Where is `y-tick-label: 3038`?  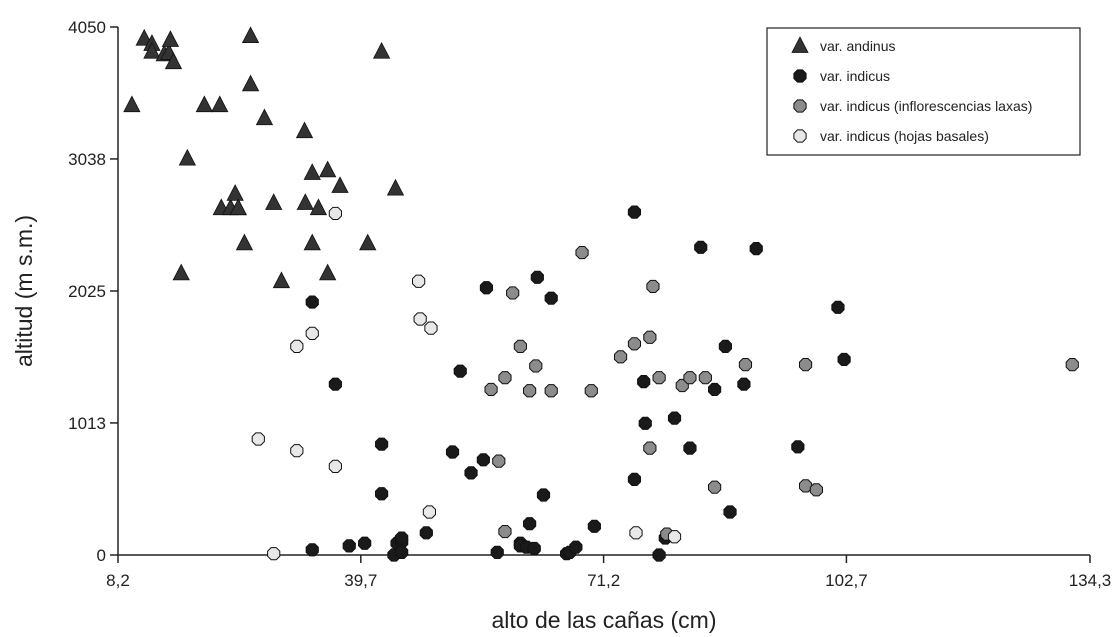
y-tick-label: 3038 is located at coordinates (87, 159).